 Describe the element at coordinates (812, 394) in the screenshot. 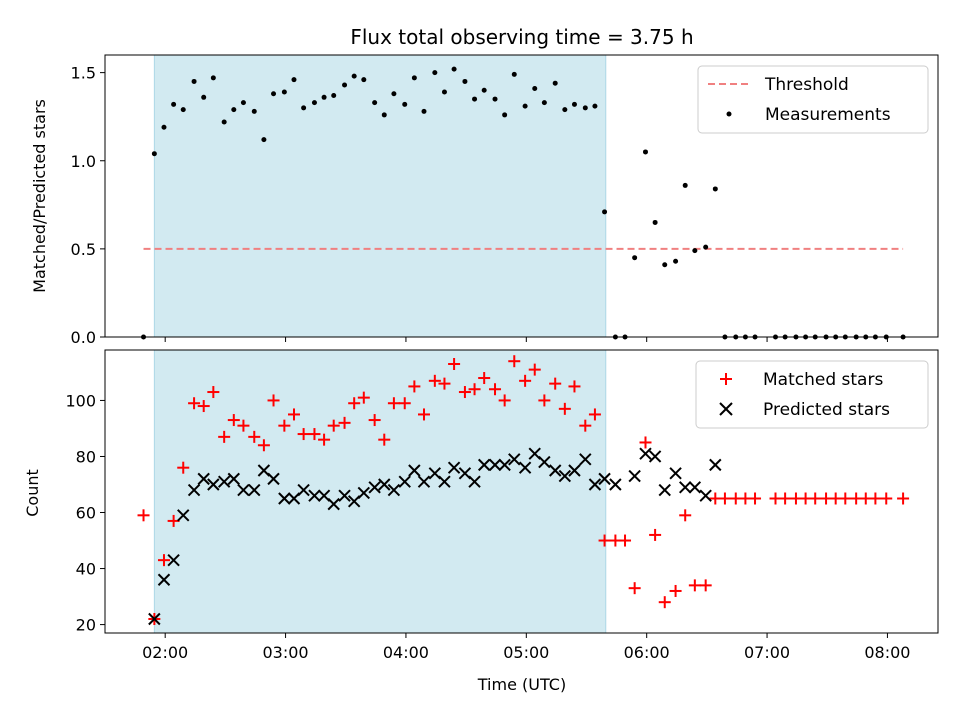

I see `bottom-legend: Matched stars Predicted stars` at that location.